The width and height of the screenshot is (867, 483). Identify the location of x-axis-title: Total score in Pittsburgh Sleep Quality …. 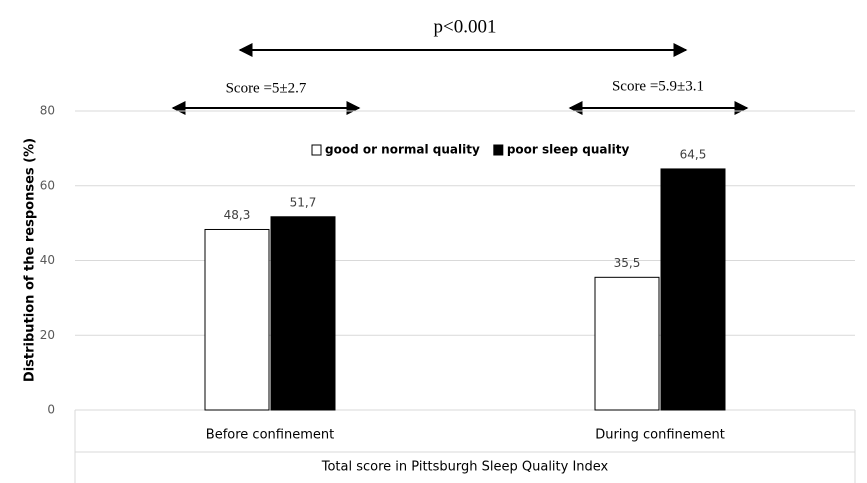
(465, 467).